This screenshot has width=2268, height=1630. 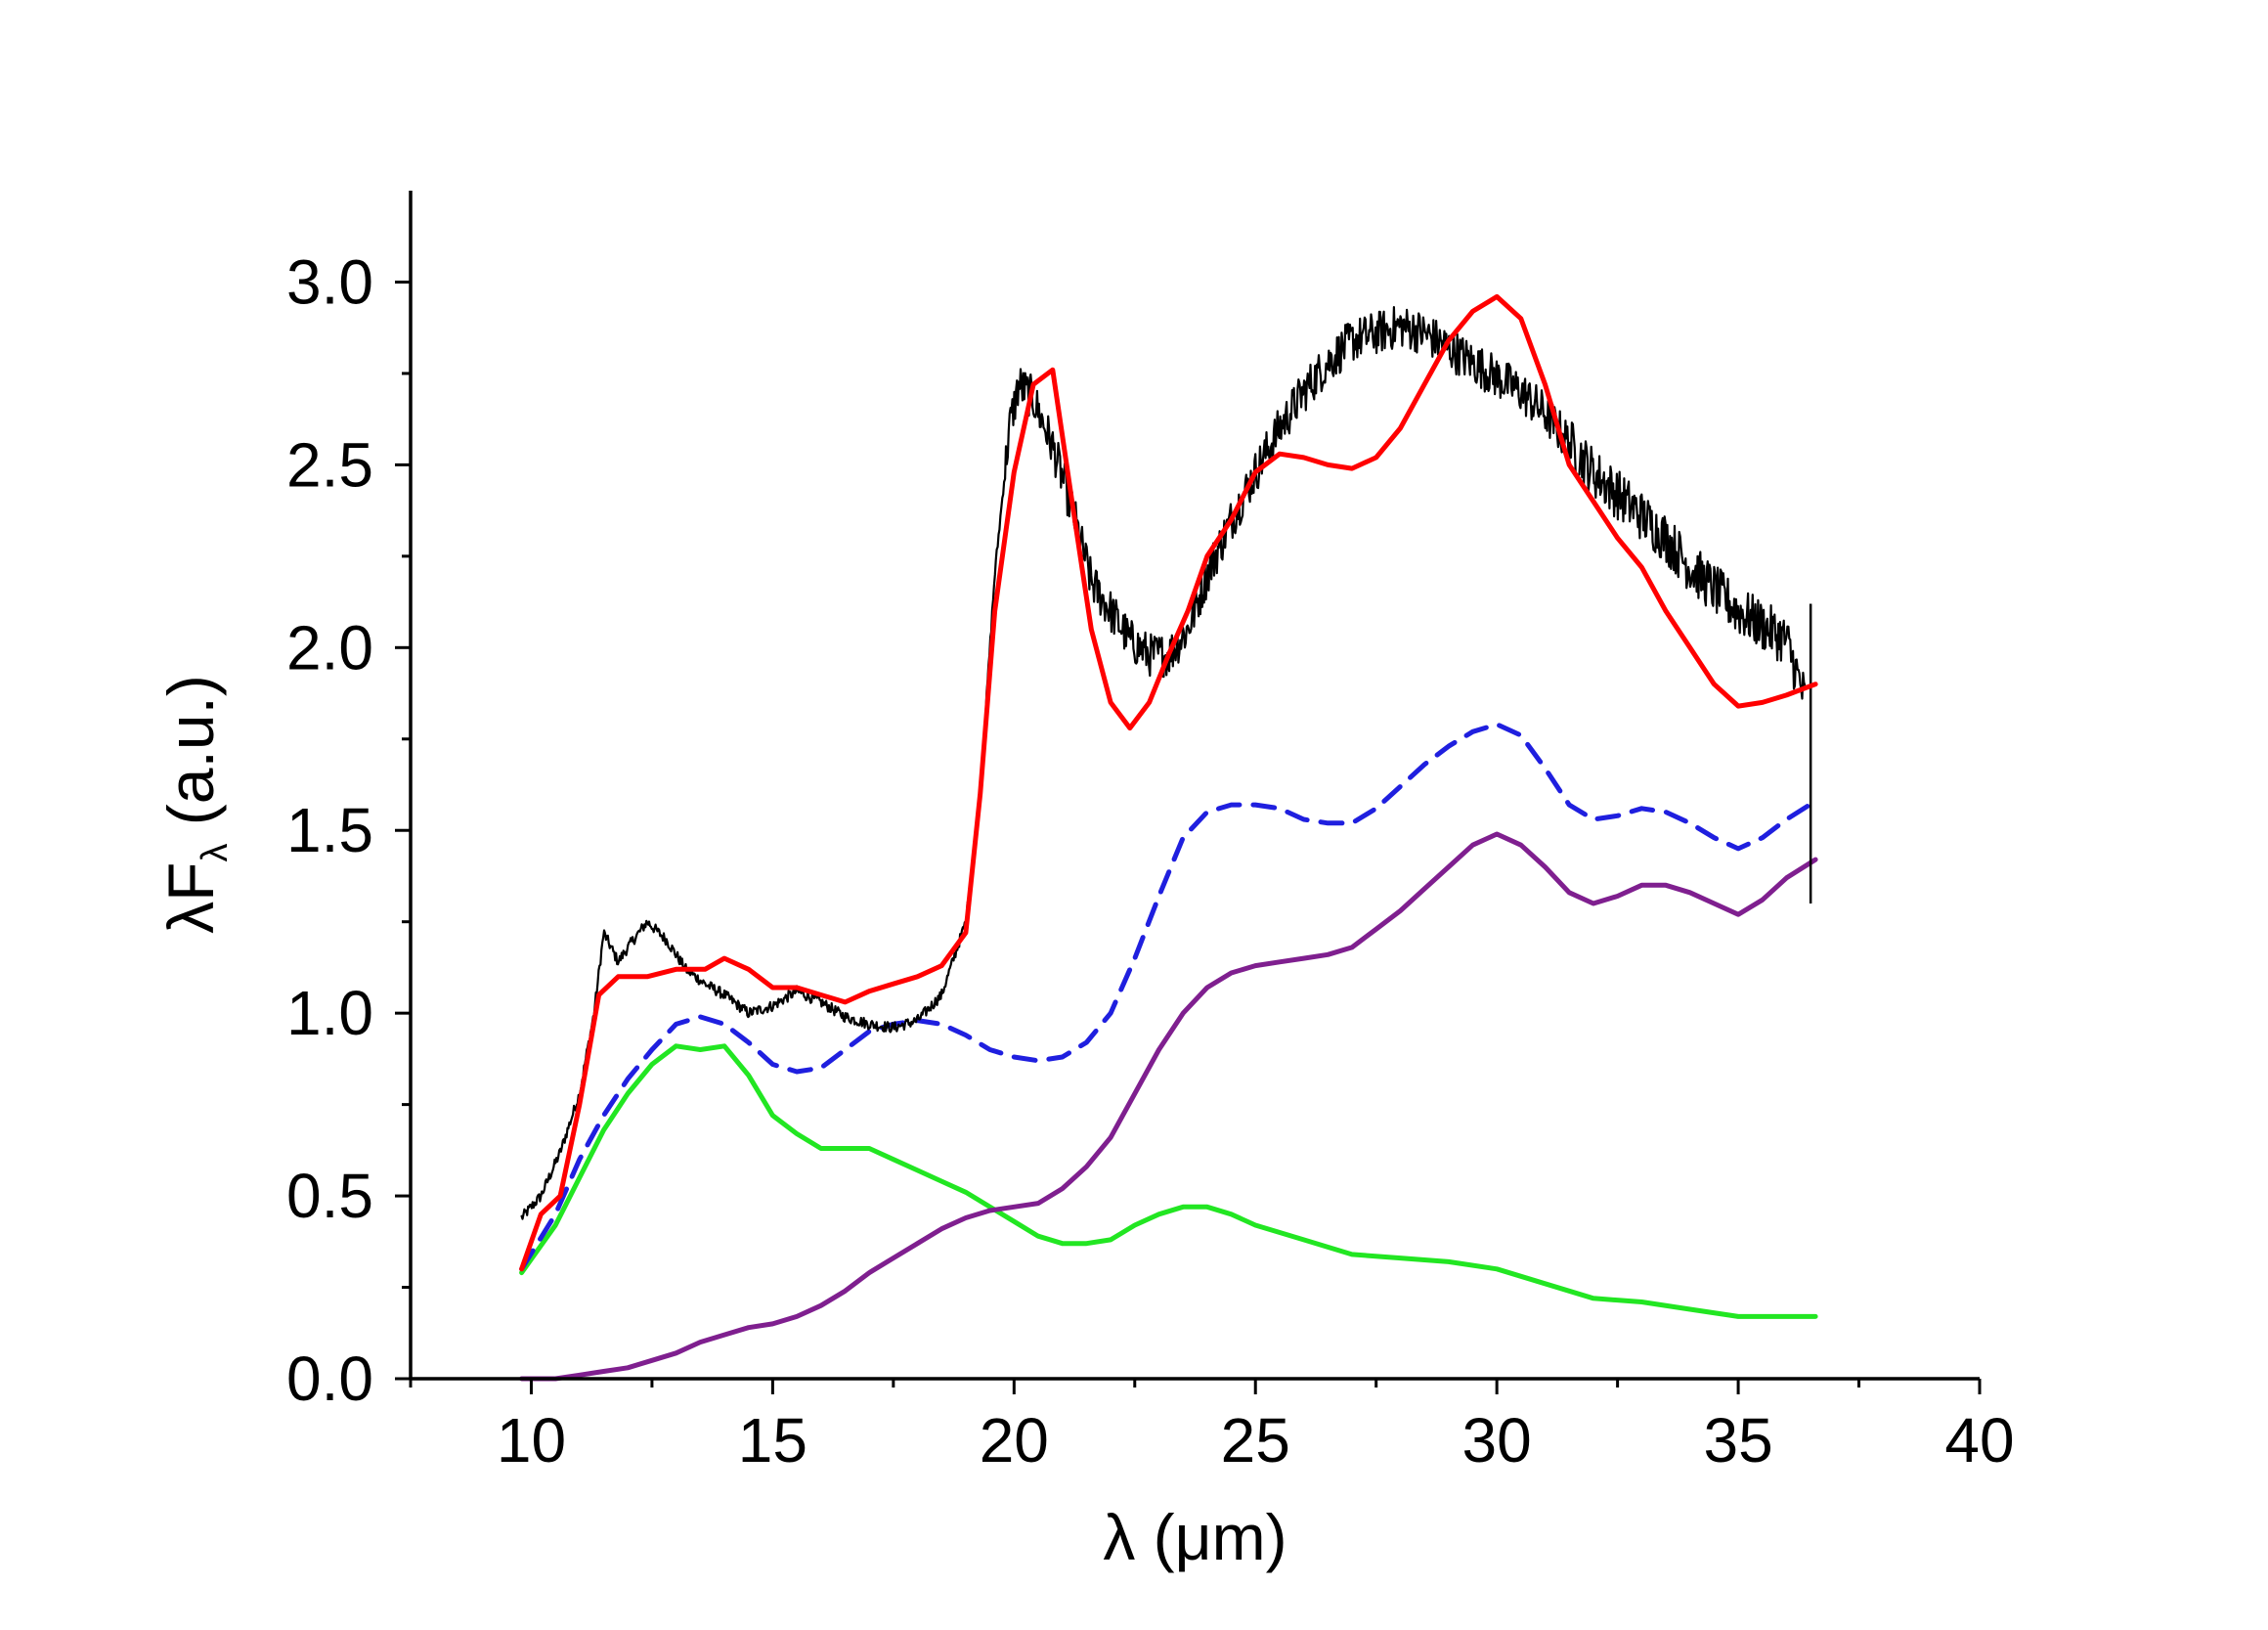 I want to click on x-tick-label: 20, so click(x=1014, y=1440).